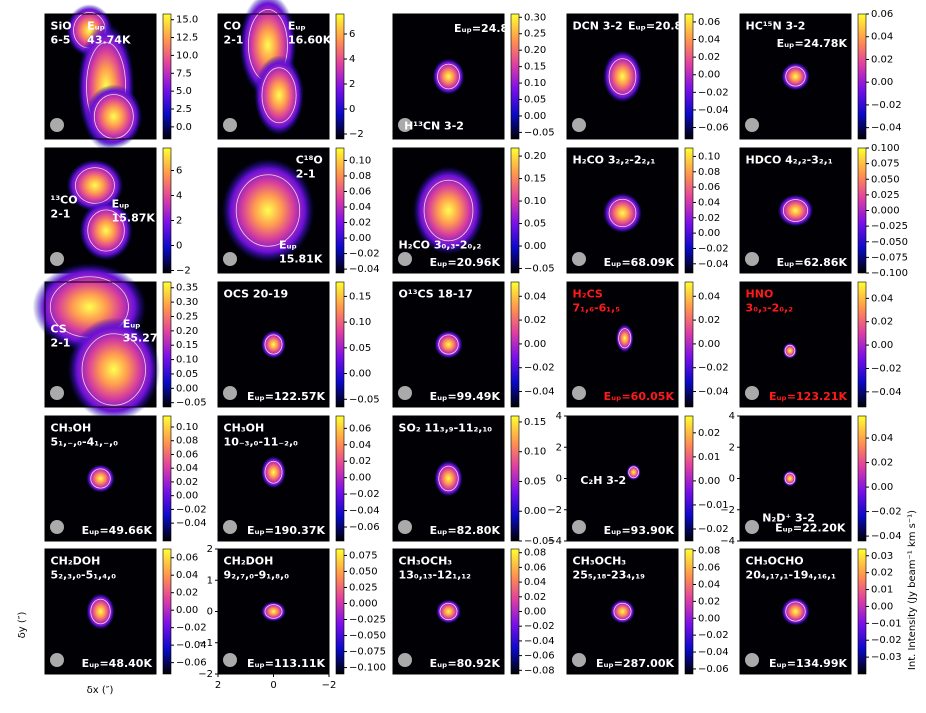 This screenshot has height=713, width=926. Describe the element at coordinates (367, 652) in the screenshot. I see `colorbar-tick-label: −0.075` at that location.